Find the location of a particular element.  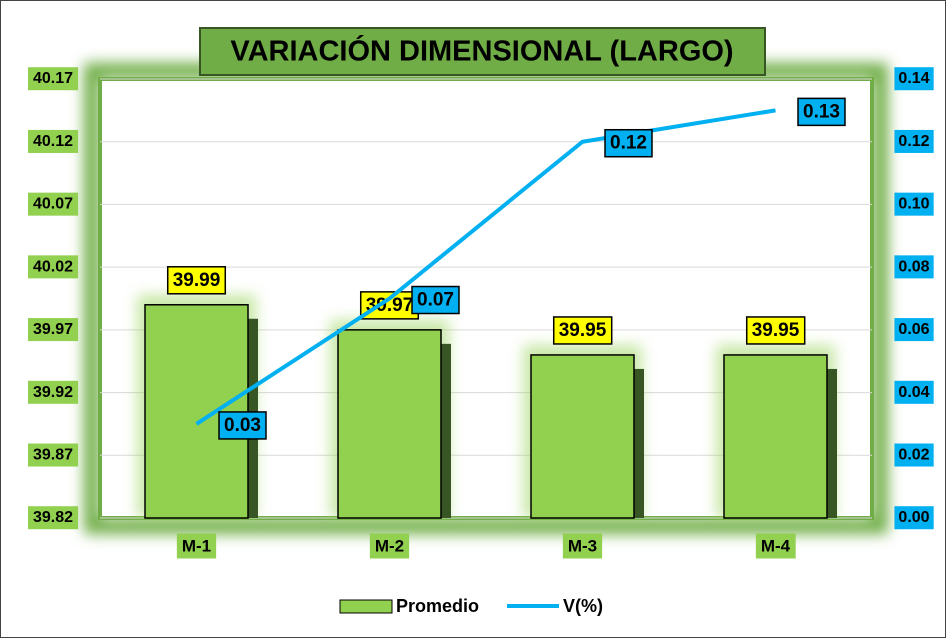

y-tick-label: 40.07 is located at coordinates (53, 204).